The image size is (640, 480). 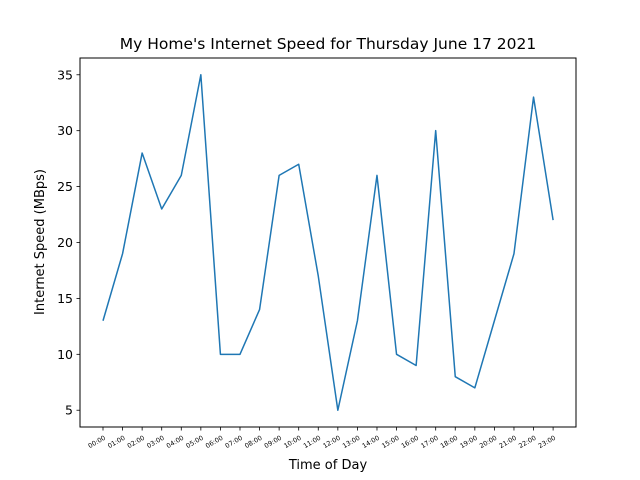 What do you see at coordinates (65, 354) in the screenshot?
I see `y-tick-label-10: 10` at bounding box center [65, 354].